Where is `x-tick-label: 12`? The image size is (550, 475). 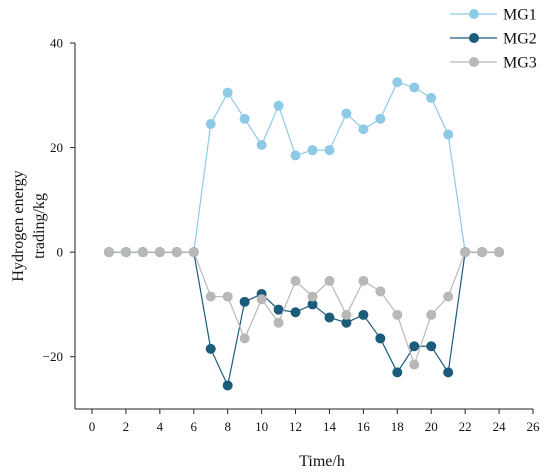 x-tick-label: 12 is located at coordinates (295, 426).